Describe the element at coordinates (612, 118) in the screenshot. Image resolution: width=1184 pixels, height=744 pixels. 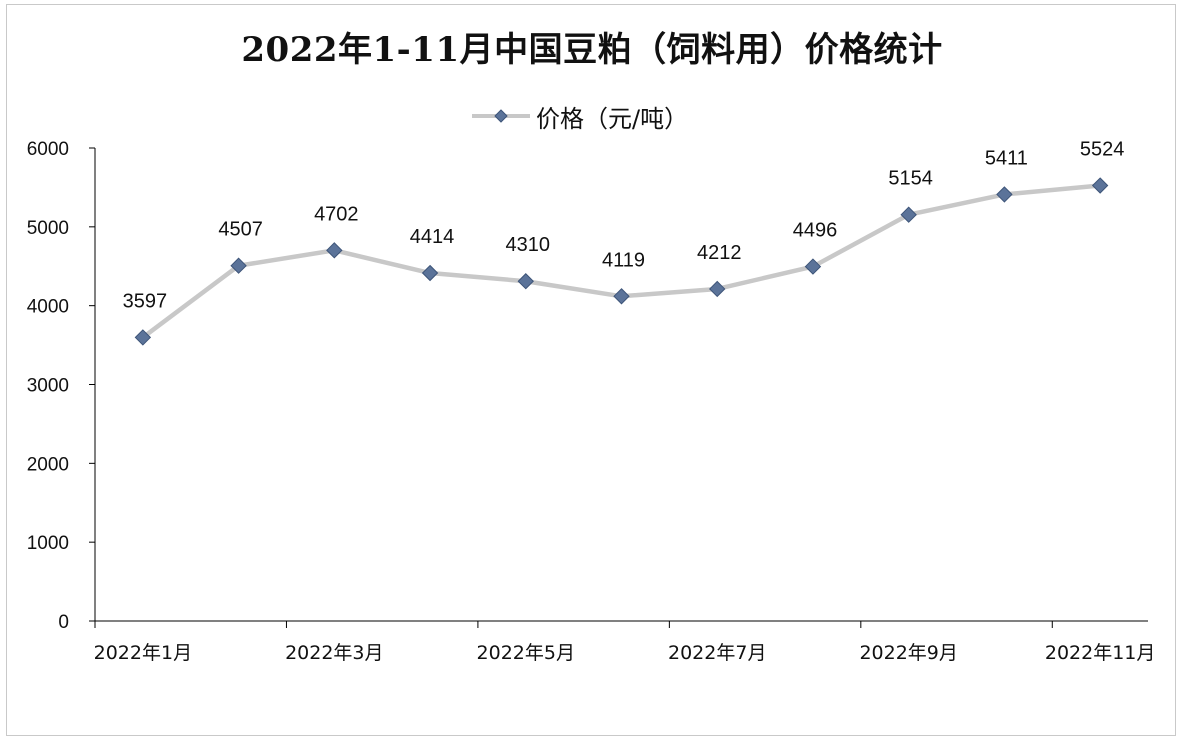
I see `legend-label: 价格（元/吨）` at that location.